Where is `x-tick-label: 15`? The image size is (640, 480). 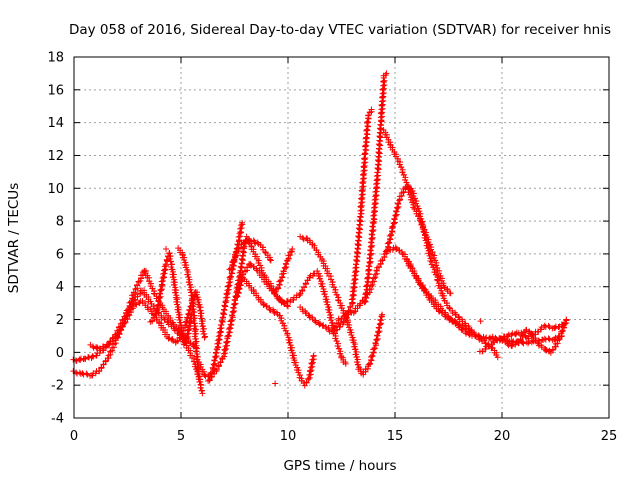 x-tick-label: 15 is located at coordinates (395, 436).